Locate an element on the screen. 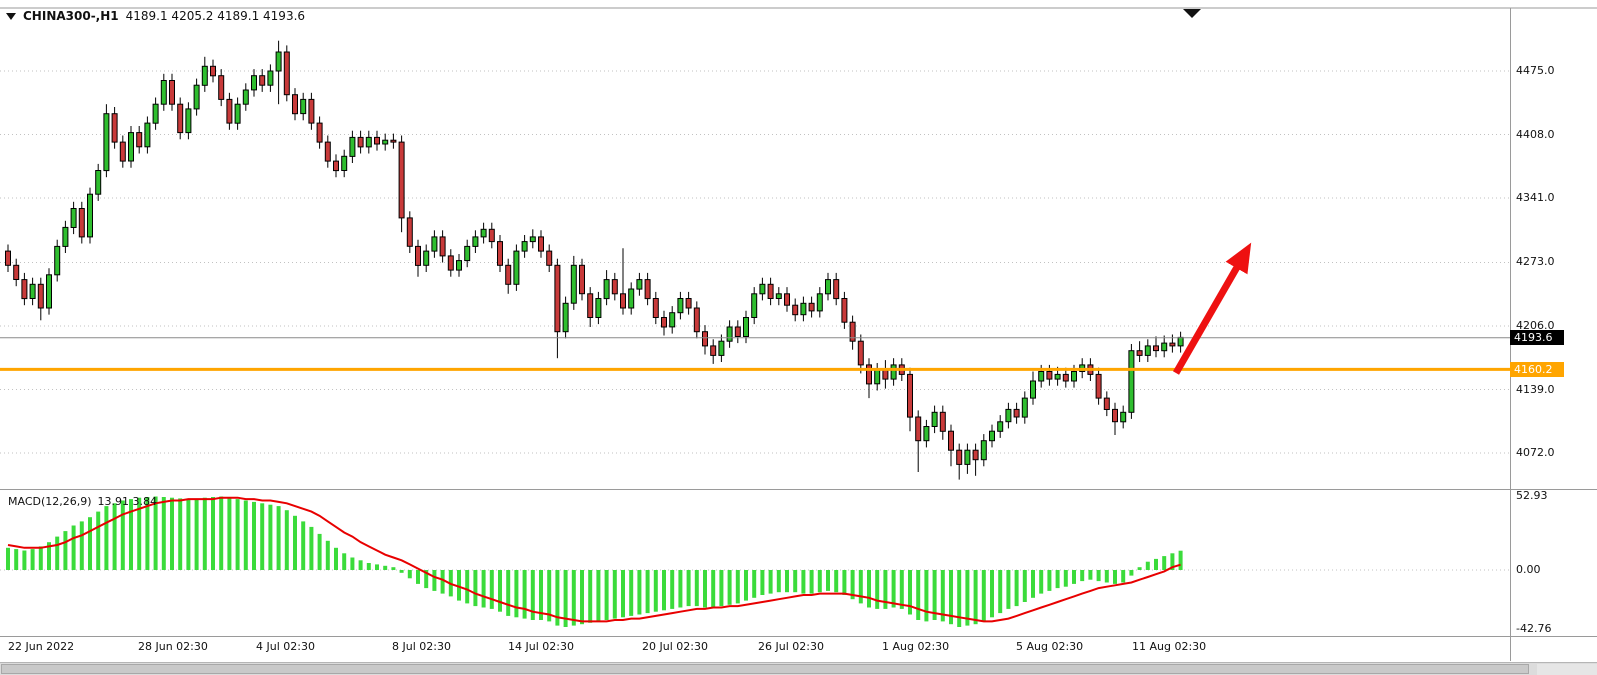 The height and width of the screenshot is (675, 1597). macd-indicator-label: MACD(12,26,9) 13.91 3.84 is located at coordinates (82, 501).